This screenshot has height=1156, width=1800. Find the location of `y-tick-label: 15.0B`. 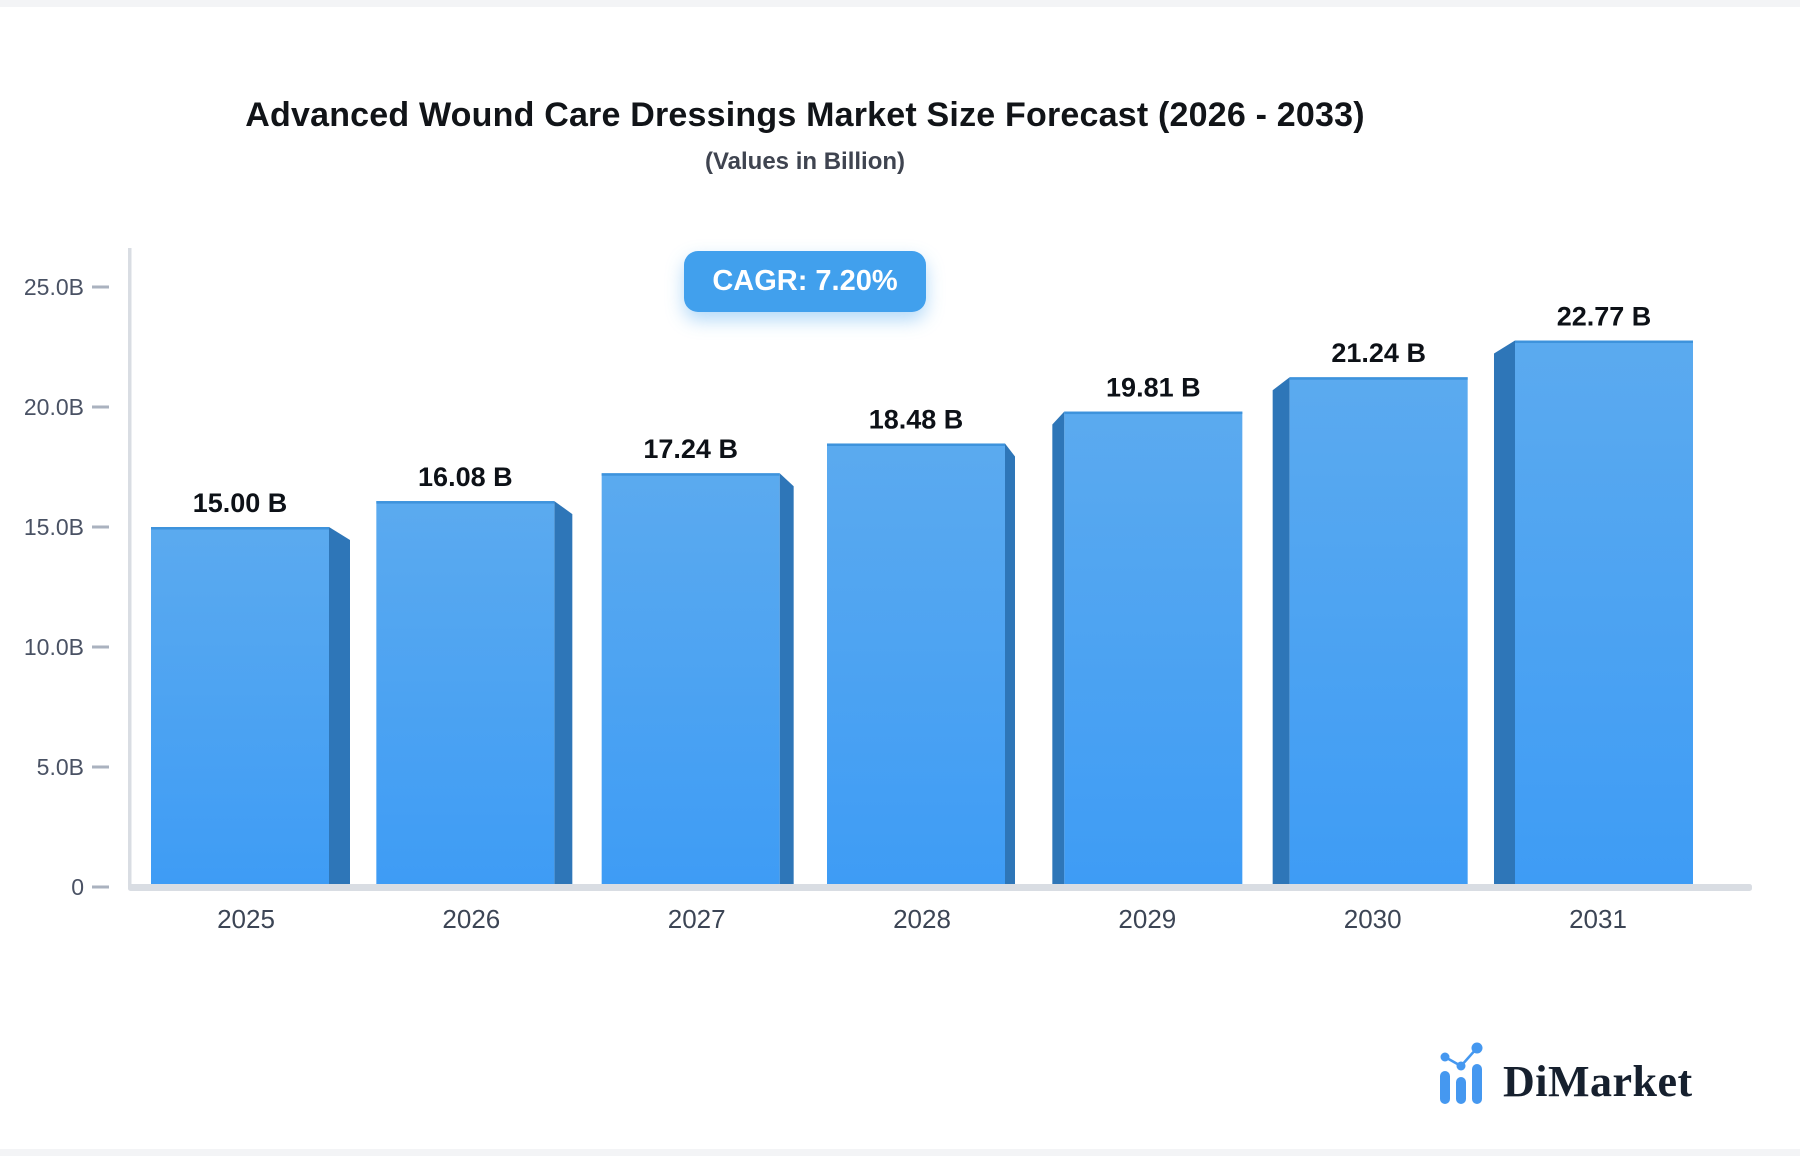

y-tick-label: 15.0B is located at coordinates (54, 527).